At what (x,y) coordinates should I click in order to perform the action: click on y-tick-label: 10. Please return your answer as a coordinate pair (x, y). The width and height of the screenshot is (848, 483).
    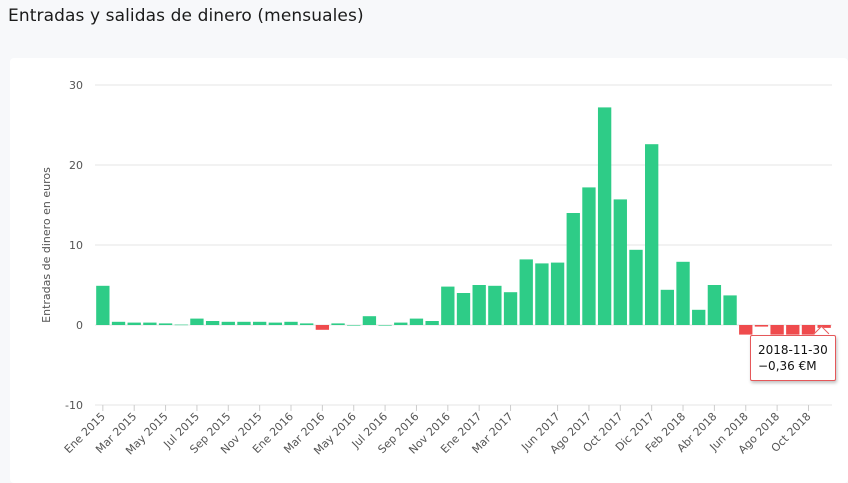
    Looking at the image, I should click on (76, 245).